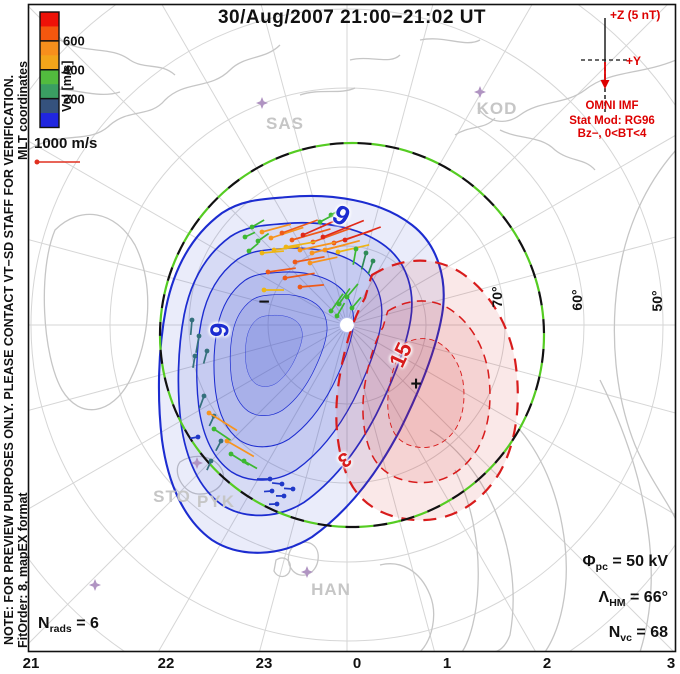  What do you see at coordinates (66, 143) in the screenshot?
I see `reference-vector-label: 1000 m/s` at bounding box center [66, 143].